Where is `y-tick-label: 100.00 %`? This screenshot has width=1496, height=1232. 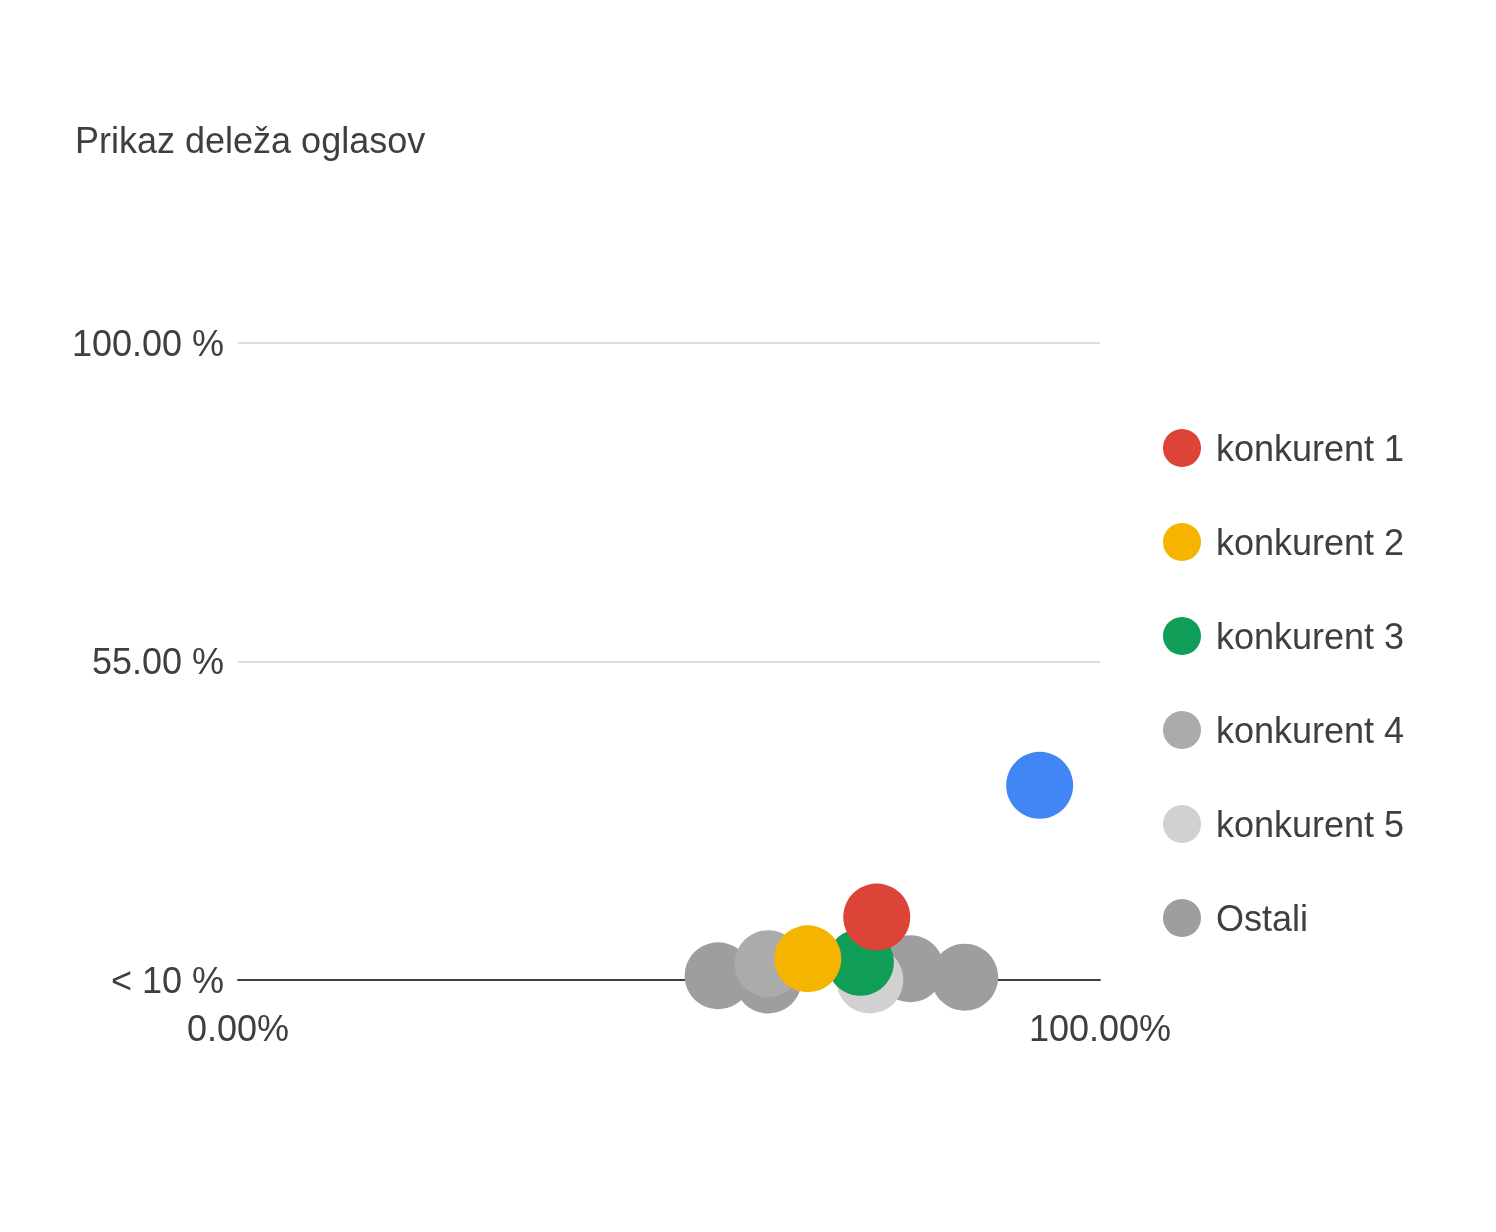
y-tick-label: 100.00 % is located at coordinates (147, 343).